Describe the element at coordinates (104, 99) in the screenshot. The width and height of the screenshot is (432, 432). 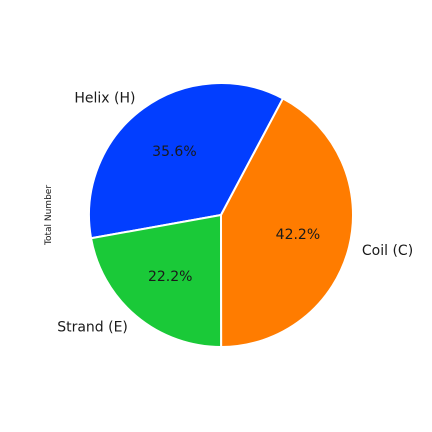
I see `pie-category-label-0: Helix (H)` at that location.